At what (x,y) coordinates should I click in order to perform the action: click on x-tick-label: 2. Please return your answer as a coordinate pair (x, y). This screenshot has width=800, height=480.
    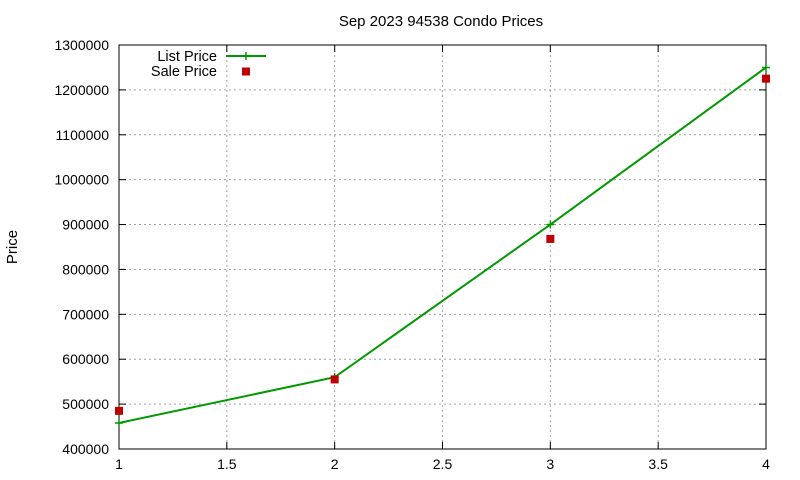
    Looking at the image, I should click on (335, 464).